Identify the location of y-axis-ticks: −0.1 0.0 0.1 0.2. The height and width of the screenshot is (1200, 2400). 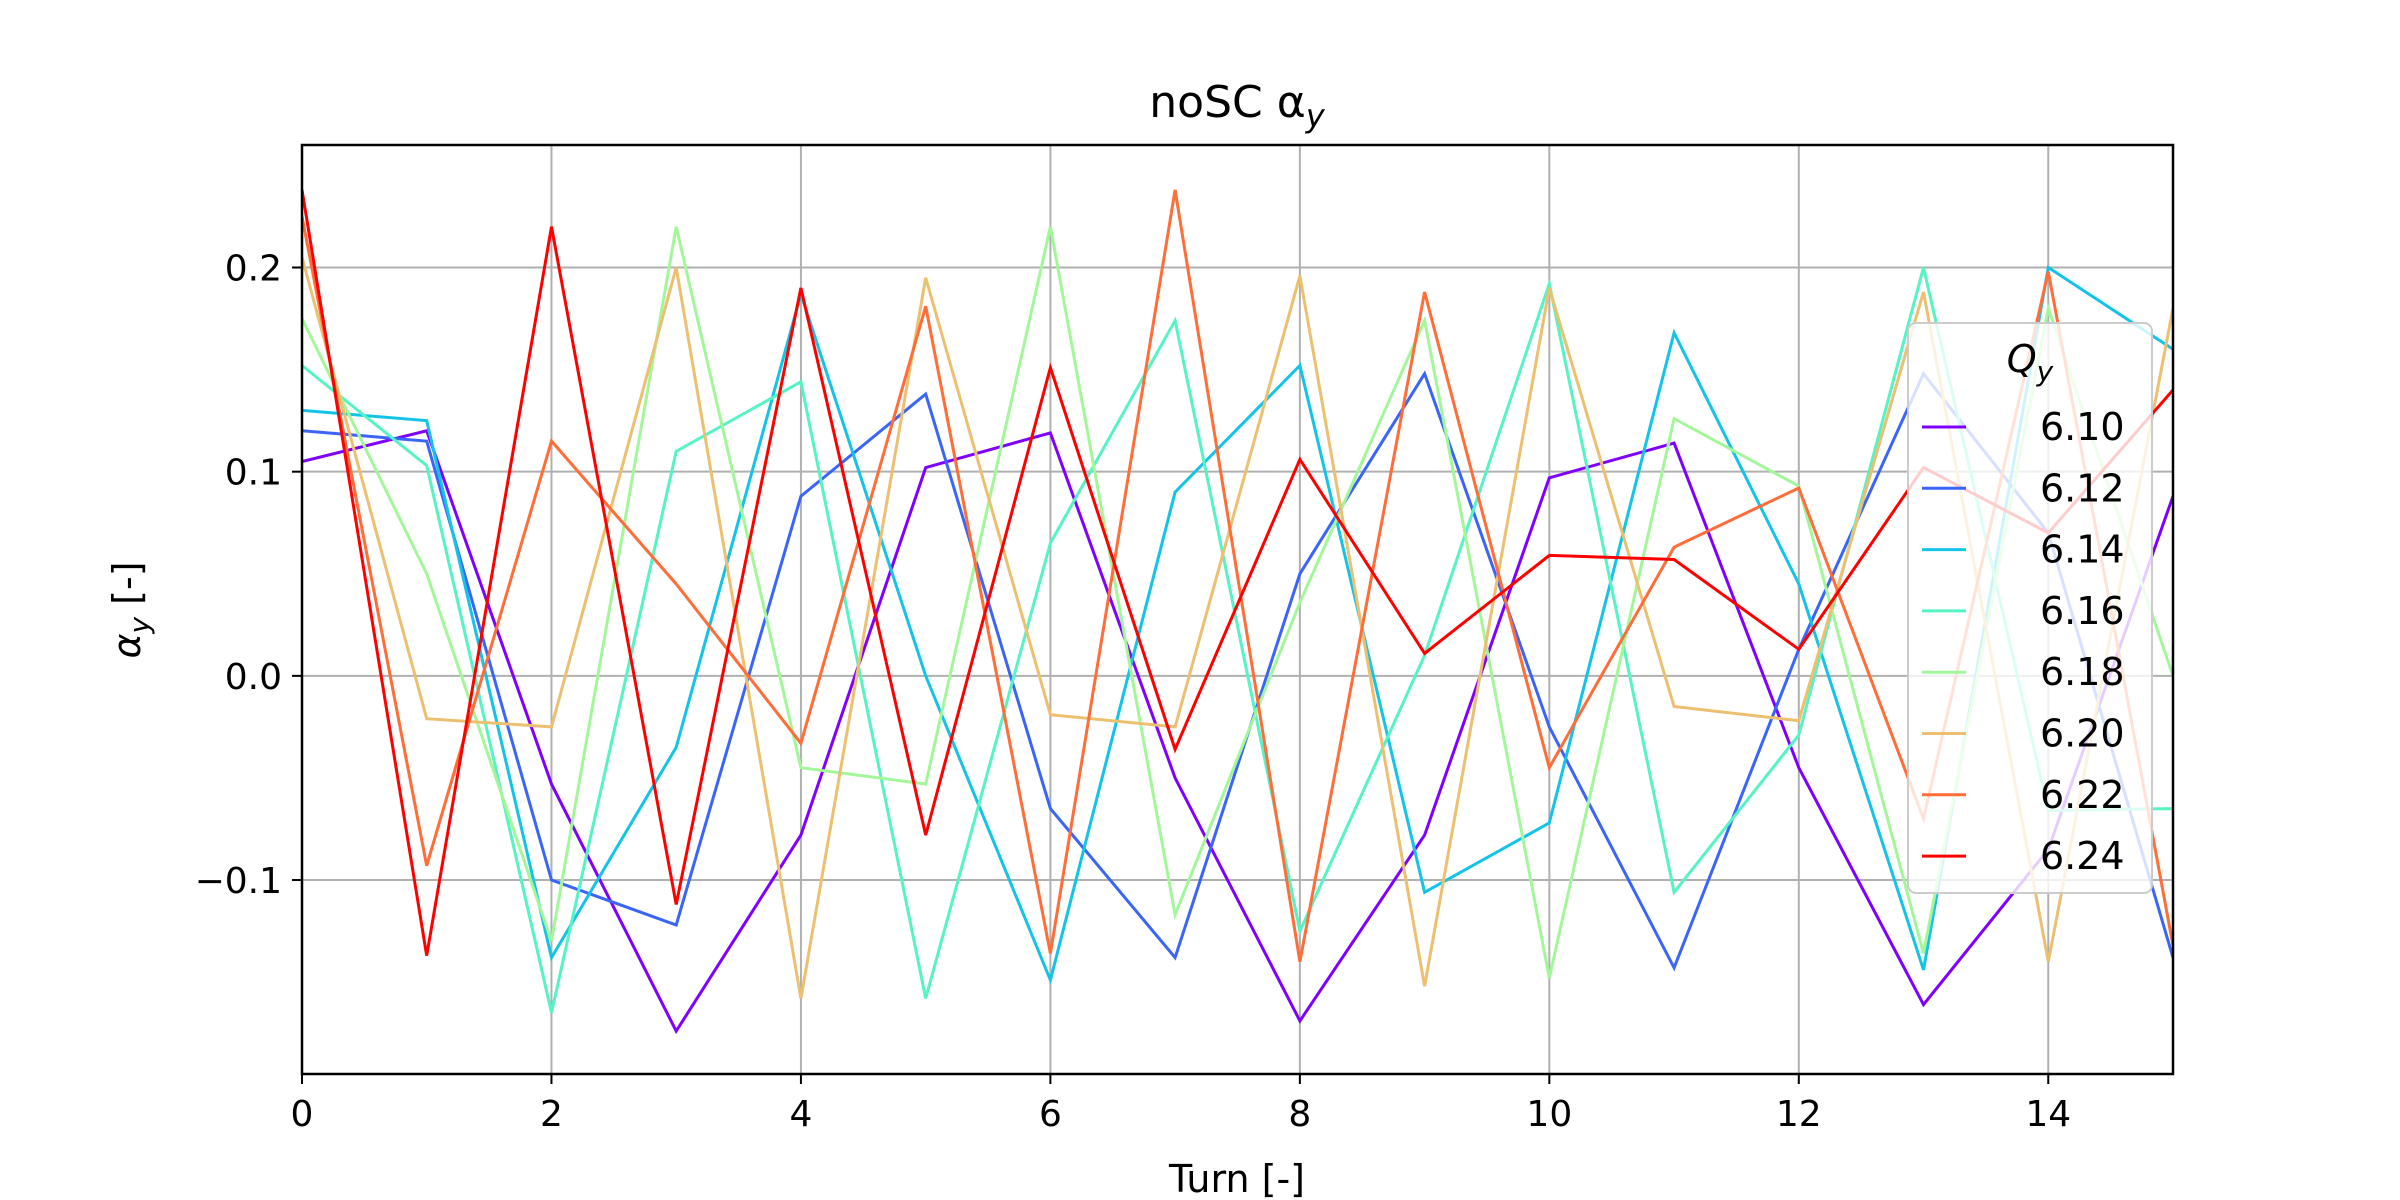
(248, 575).